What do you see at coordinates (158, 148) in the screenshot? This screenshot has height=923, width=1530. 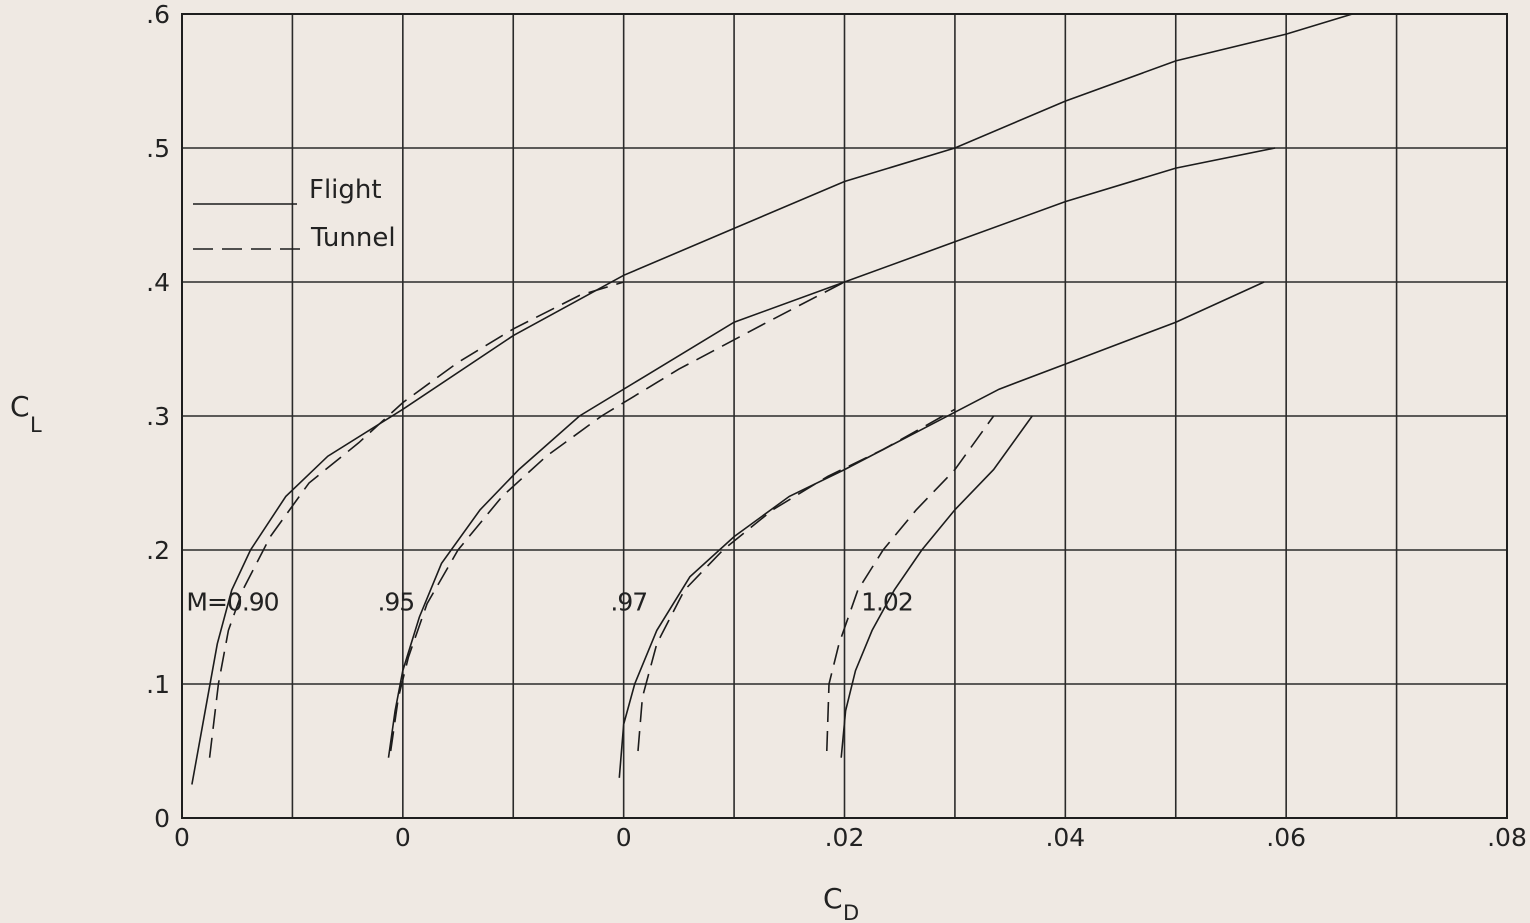 I see `y-tick-label: .5` at bounding box center [158, 148].